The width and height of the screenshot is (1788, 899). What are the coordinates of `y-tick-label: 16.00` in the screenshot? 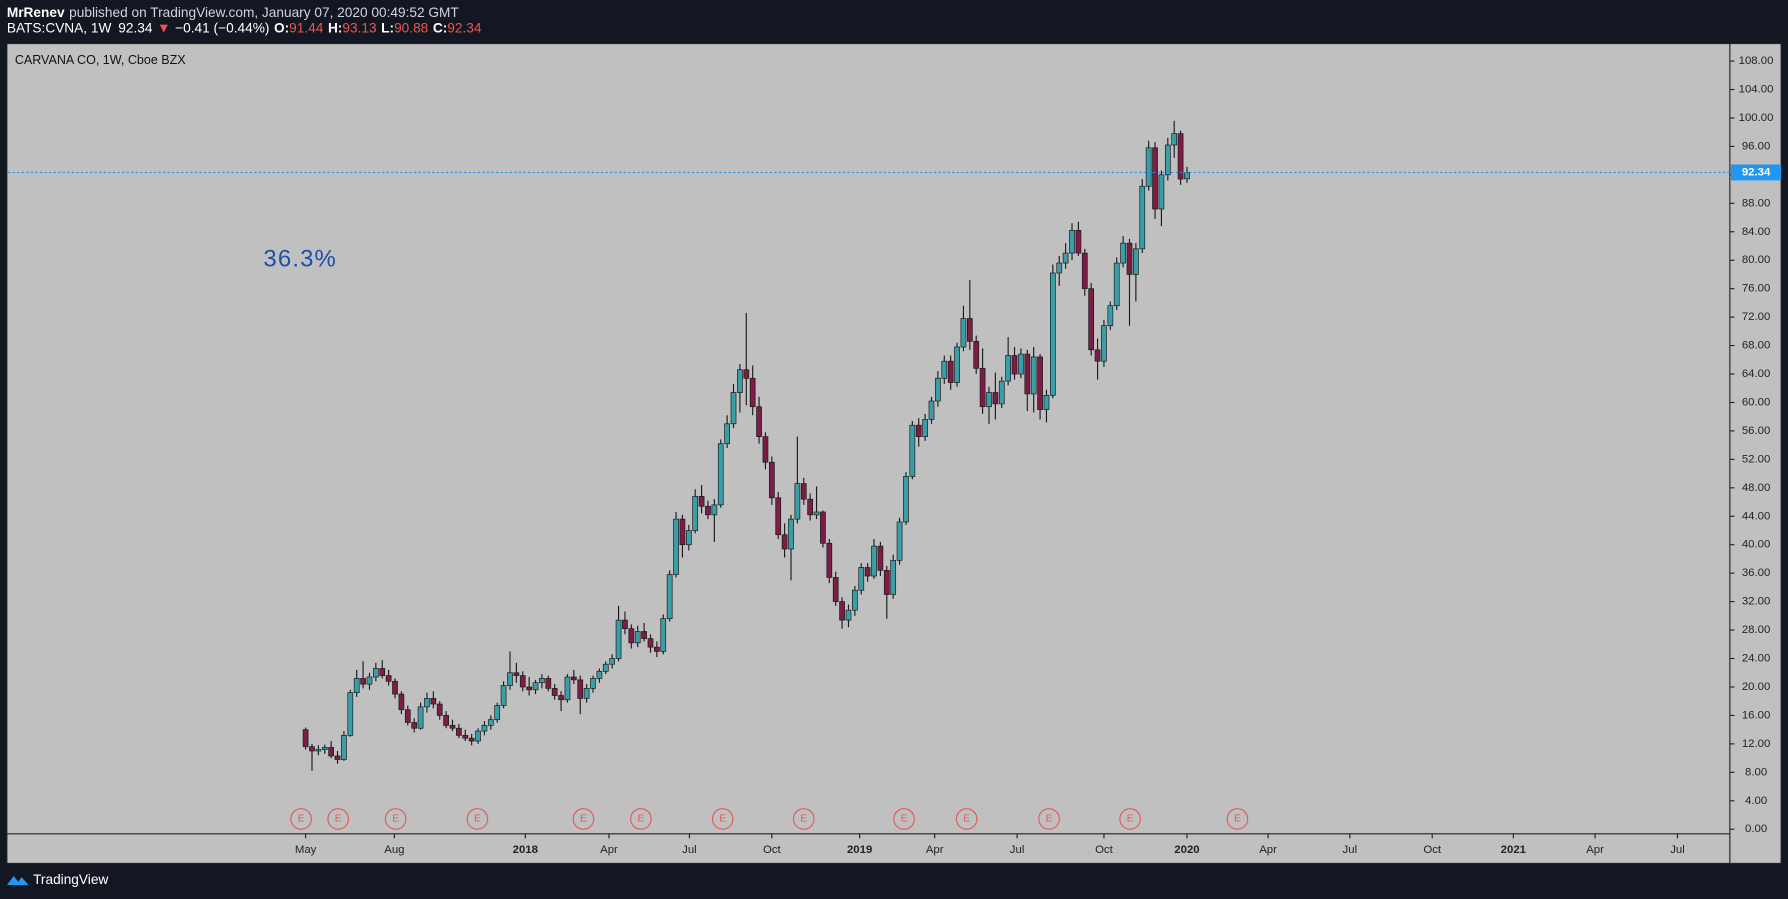 It's located at (1756, 715).